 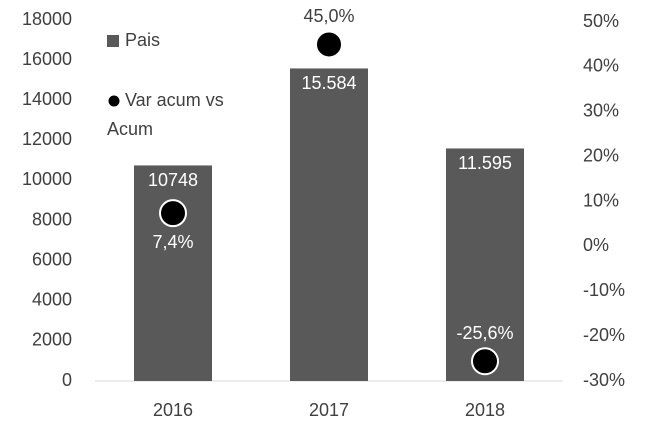 I want to click on legend-label: Var acum vs Acum, so click(x=165, y=114).